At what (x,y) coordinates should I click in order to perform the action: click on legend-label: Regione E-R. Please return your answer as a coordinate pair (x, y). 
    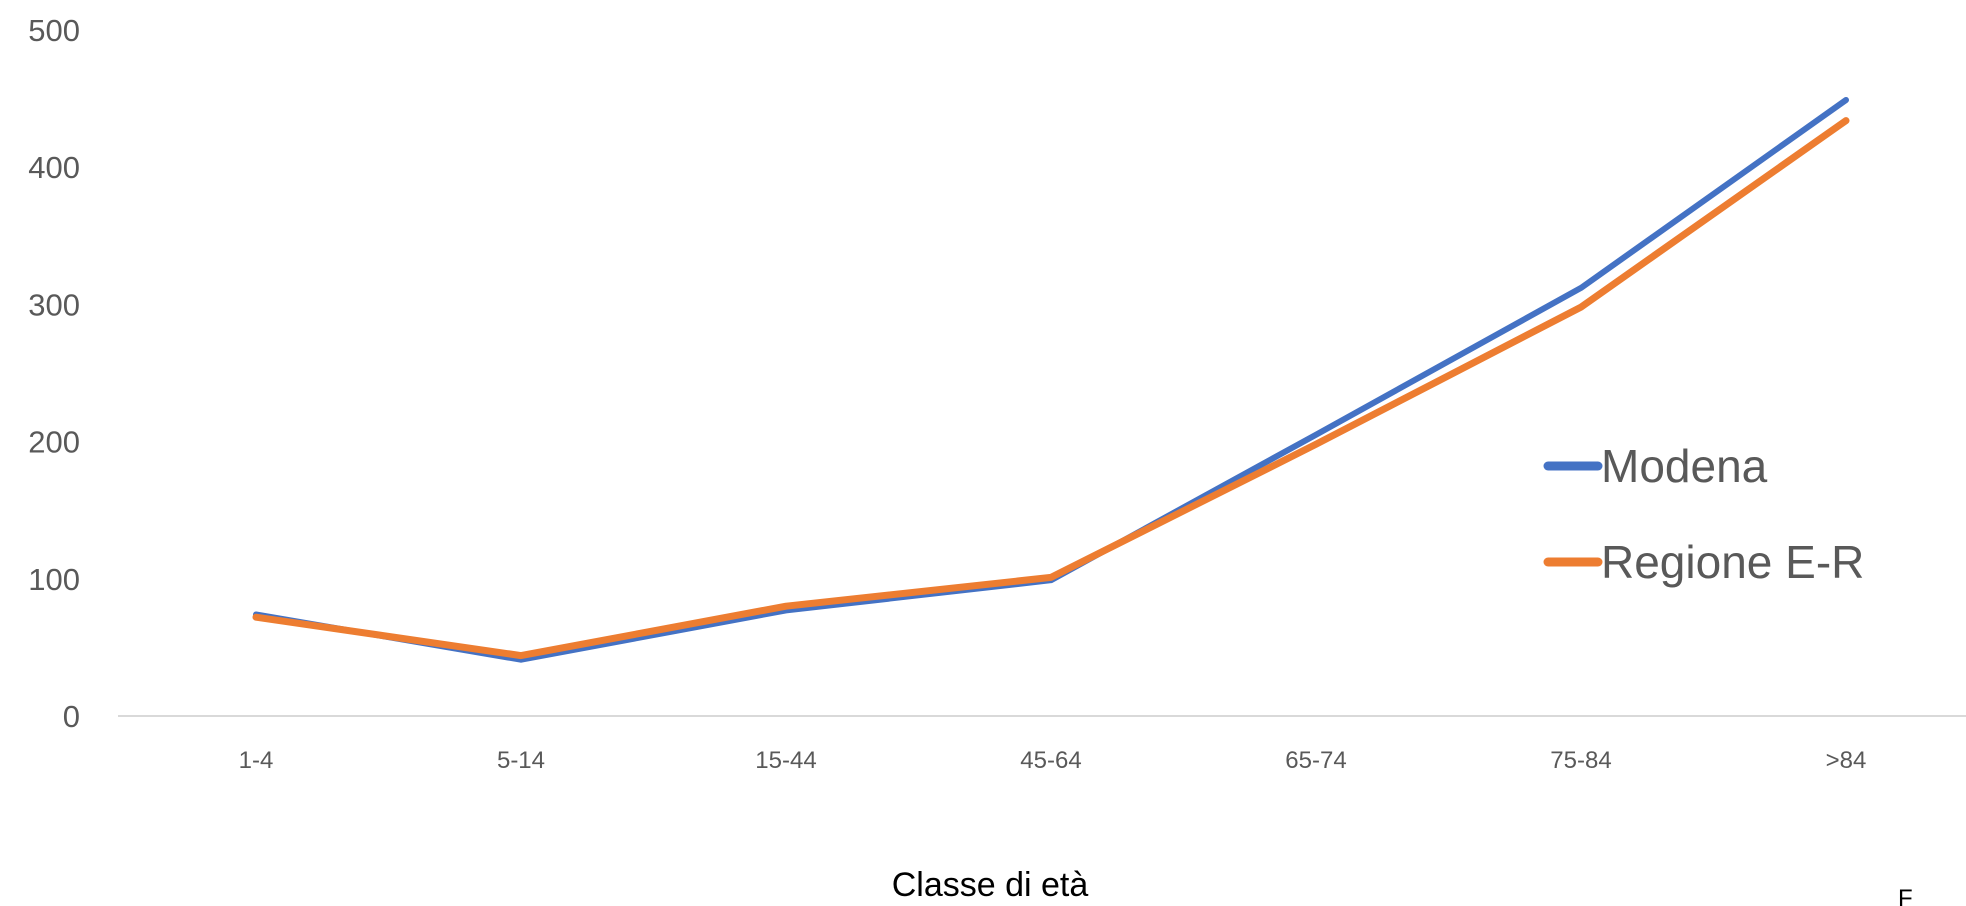
    Looking at the image, I should click on (1732, 562).